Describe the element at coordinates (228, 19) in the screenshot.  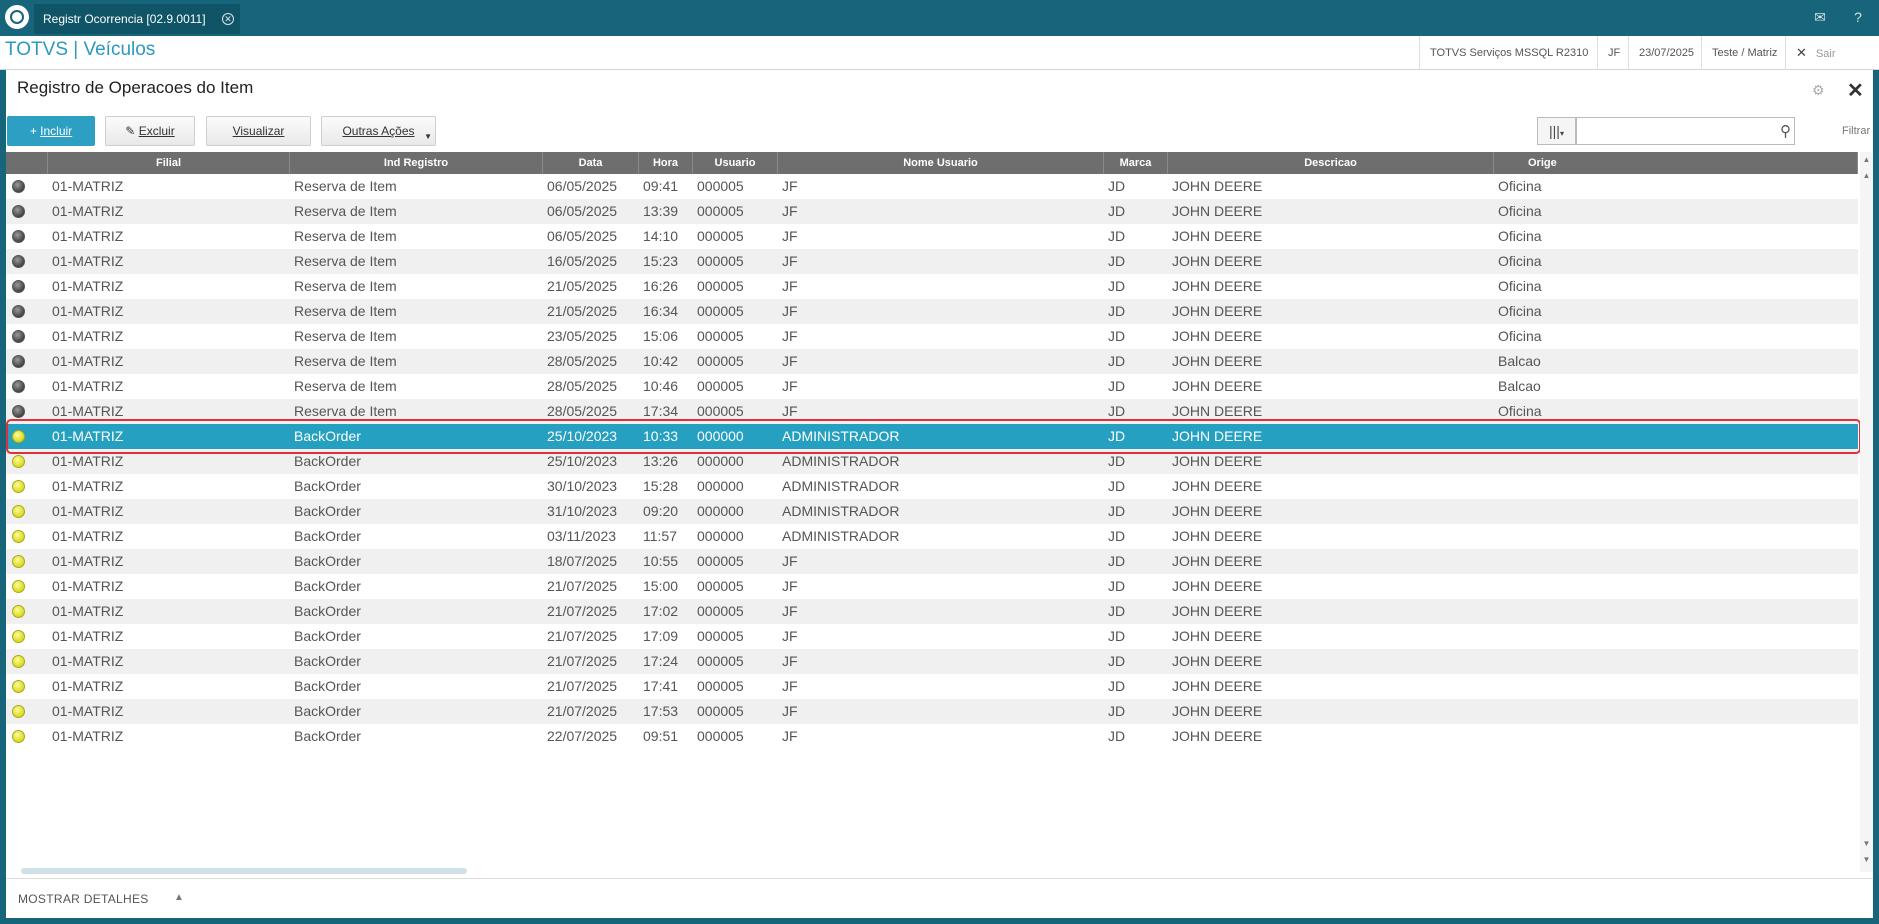
I see `close-tab-icon: ✕` at that location.